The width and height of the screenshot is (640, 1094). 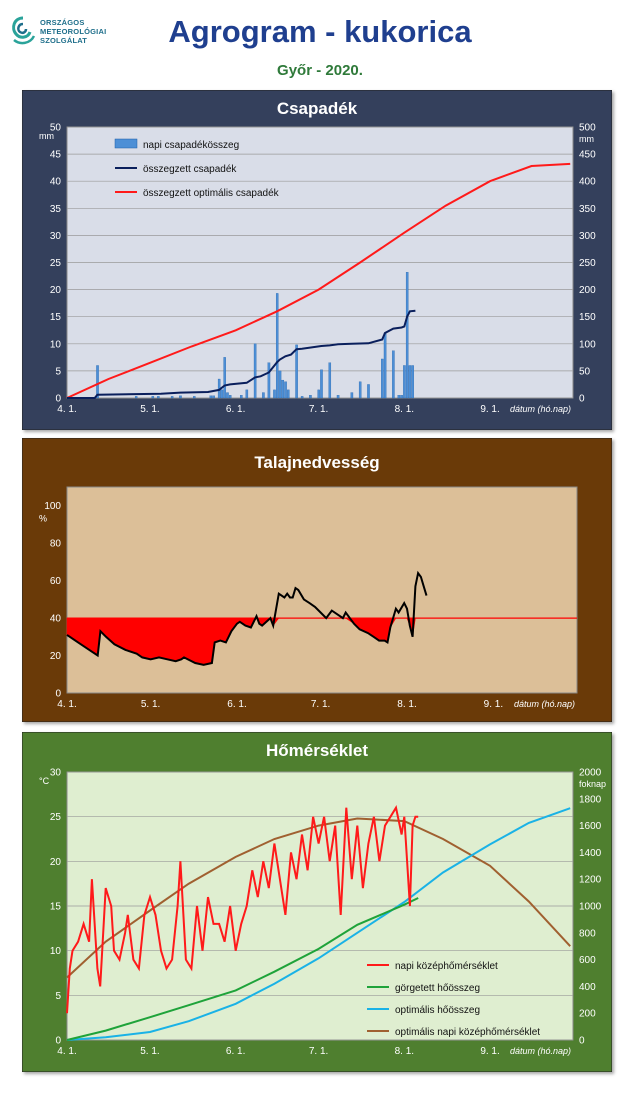 What do you see at coordinates (24, 30) in the screenshot?
I see `logo-swirl-icon` at bounding box center [24, 30].